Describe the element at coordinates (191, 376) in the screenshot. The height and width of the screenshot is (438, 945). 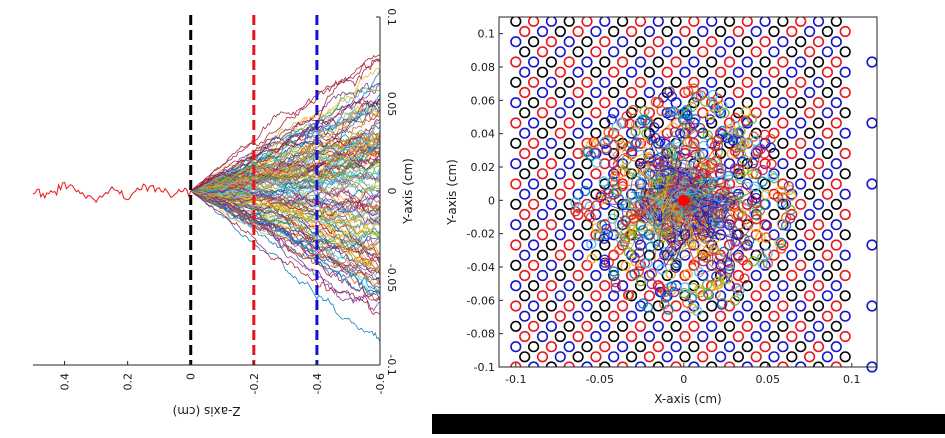
I see `z-tick-label: 0` at that location.